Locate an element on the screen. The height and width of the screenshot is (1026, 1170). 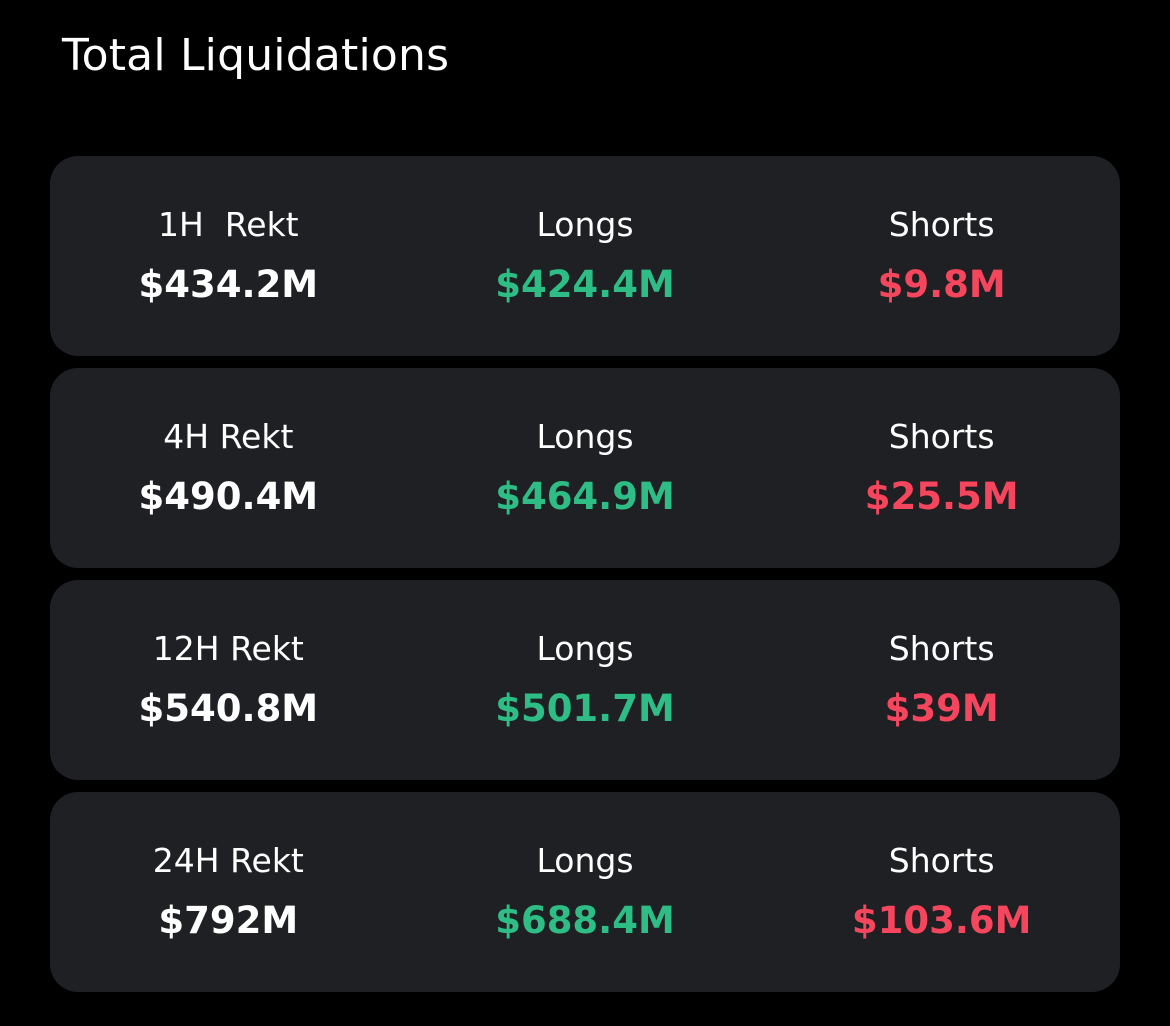
shorts-column: Shorts $39M is located at coordinates (941, 680).